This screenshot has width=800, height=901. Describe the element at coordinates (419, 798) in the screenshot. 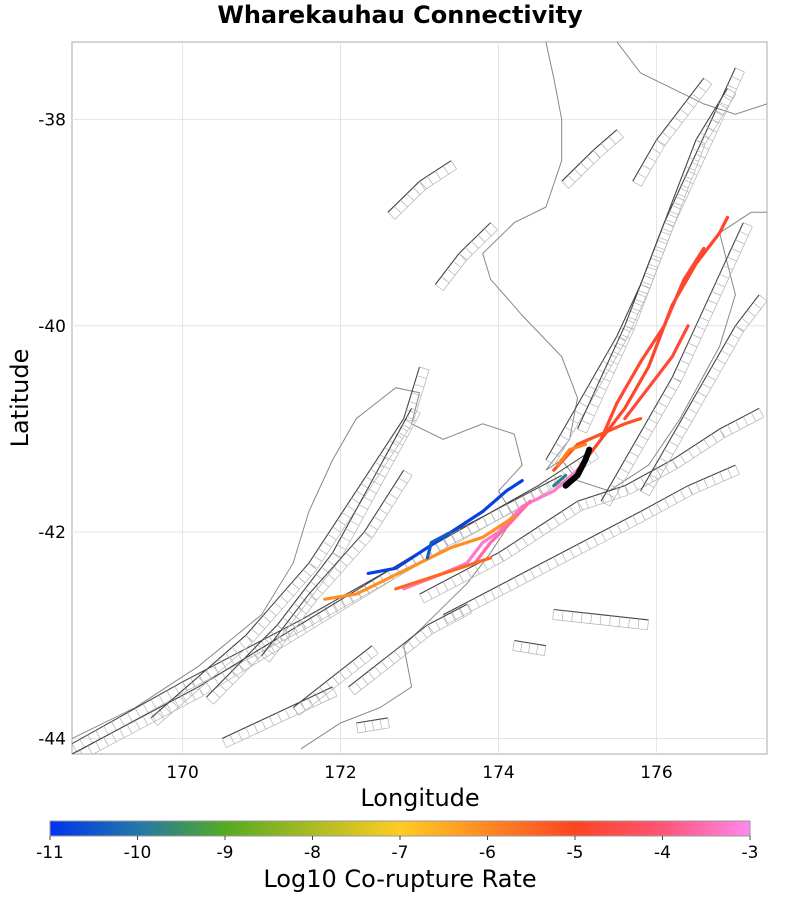

I see `x-axis-label: Longitude` at that location.